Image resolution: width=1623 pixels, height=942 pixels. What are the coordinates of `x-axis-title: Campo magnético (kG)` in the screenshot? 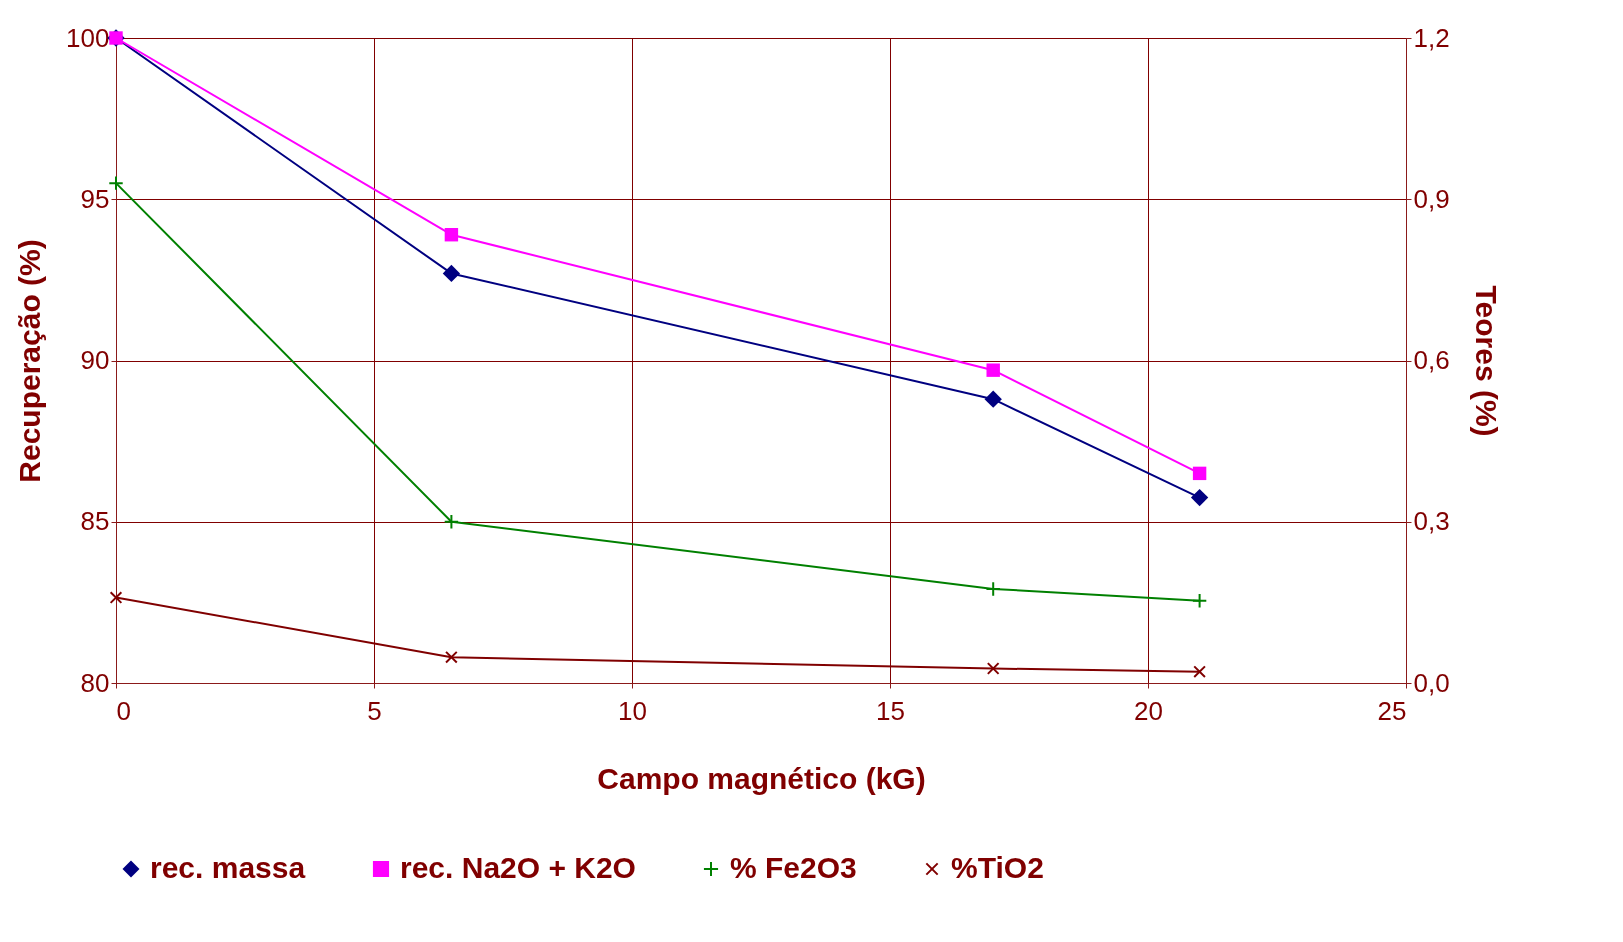 It's located at (761, 778).